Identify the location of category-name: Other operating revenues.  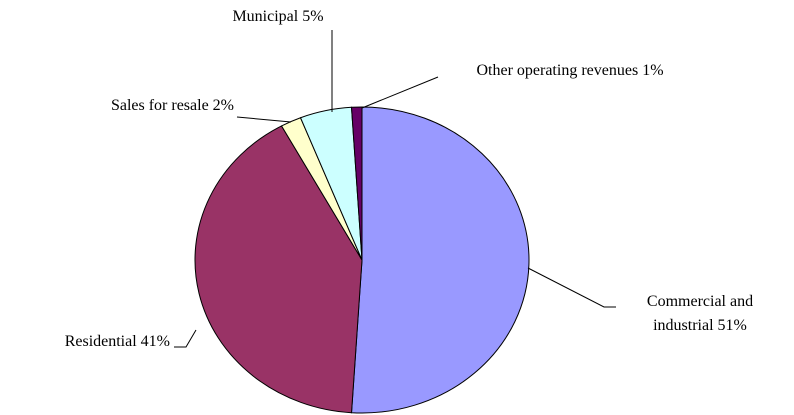
(557, 70).